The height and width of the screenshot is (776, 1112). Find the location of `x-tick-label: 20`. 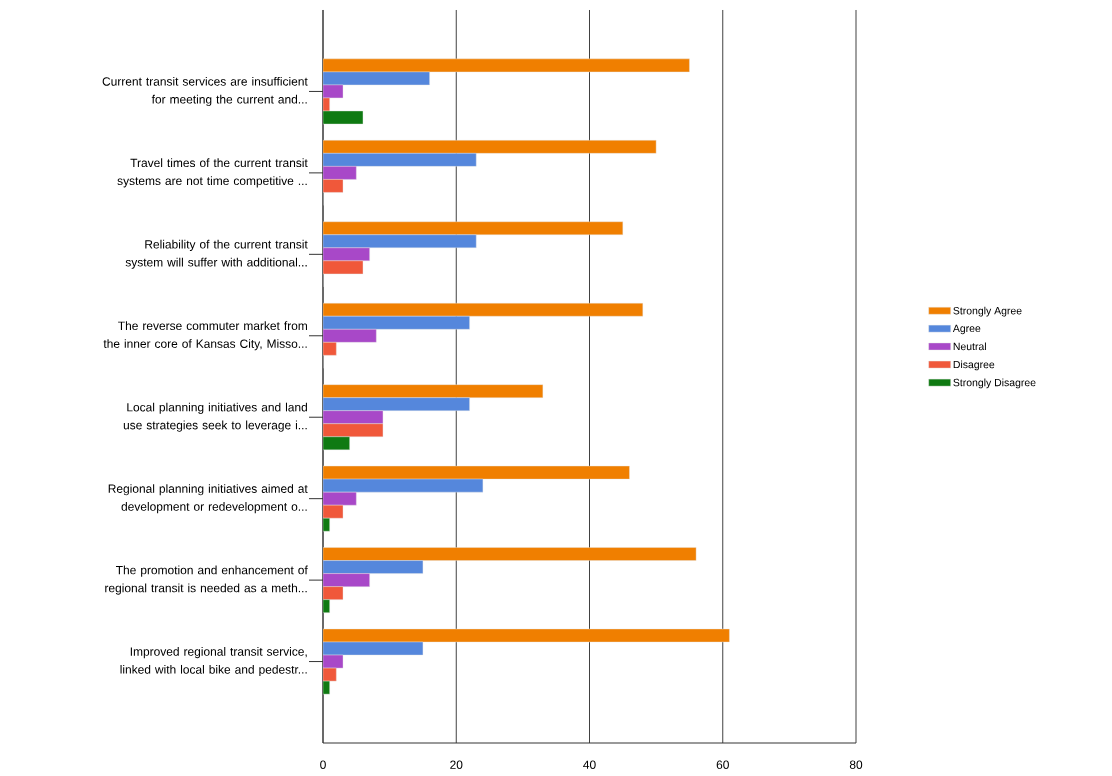

x-tick-label: 20 is located at coordinates (456, 764).